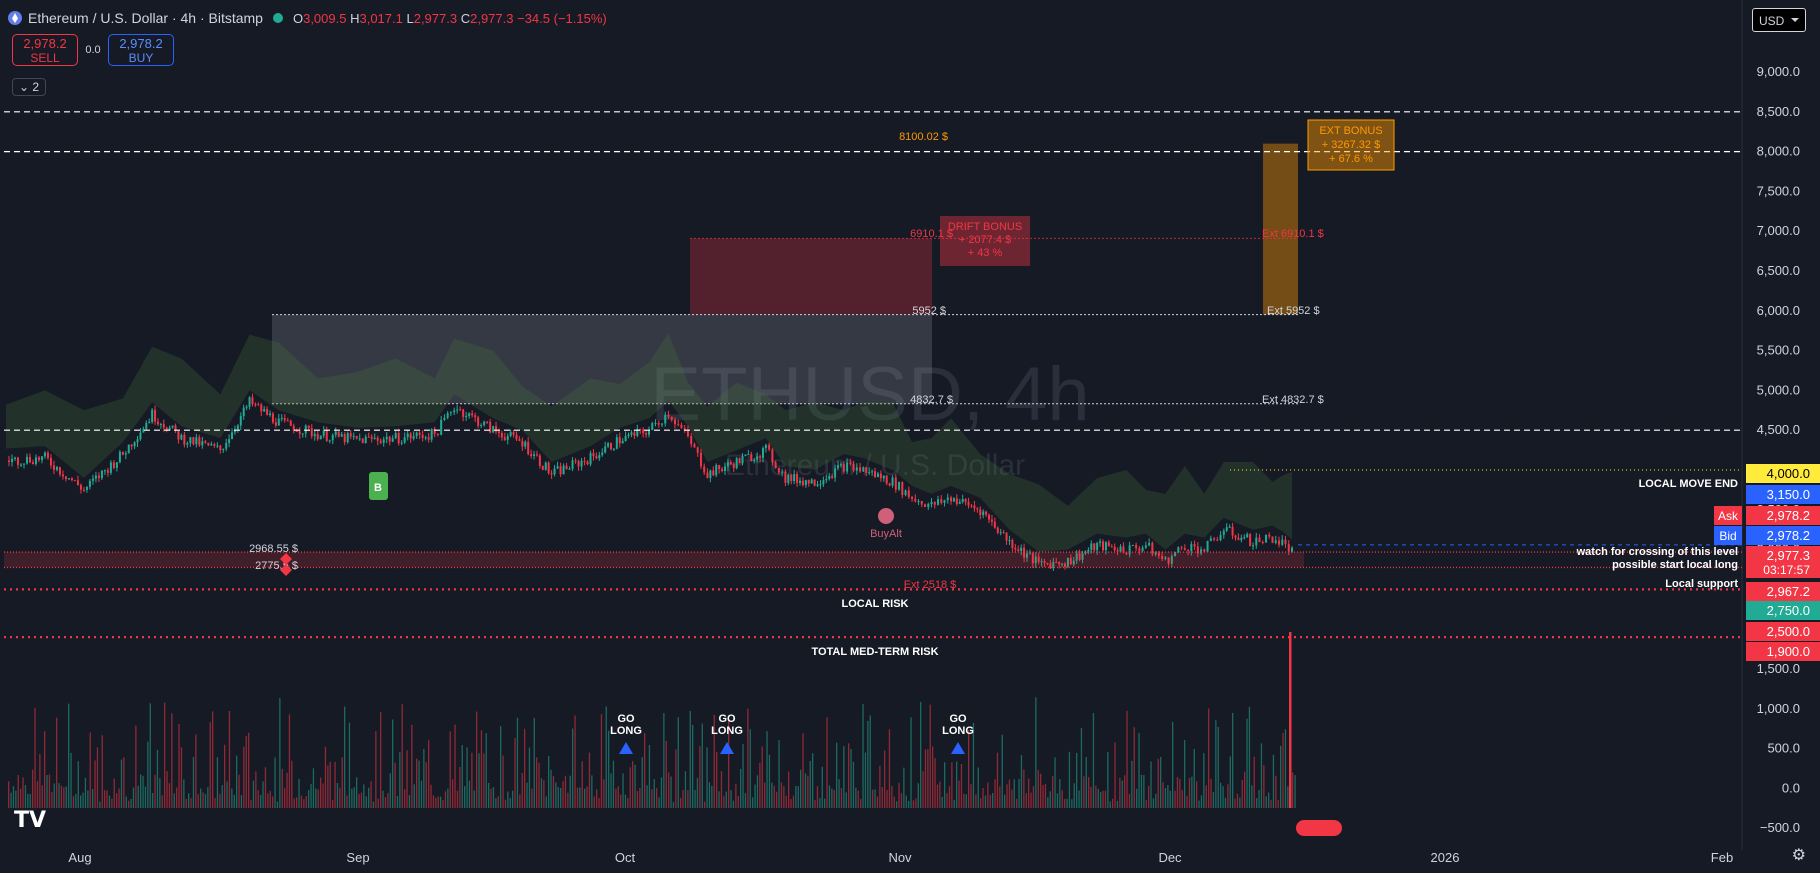  Describe the element at coordinates (654, 560) in the screenshot. I see `support-zone` at that location.